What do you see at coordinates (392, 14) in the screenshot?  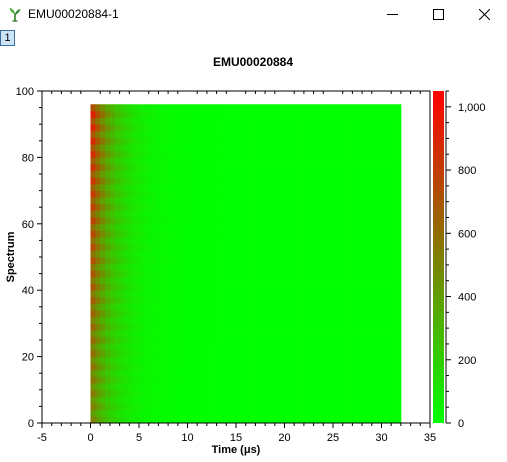 I see `minimize-button` at bounding box center [392, 14].